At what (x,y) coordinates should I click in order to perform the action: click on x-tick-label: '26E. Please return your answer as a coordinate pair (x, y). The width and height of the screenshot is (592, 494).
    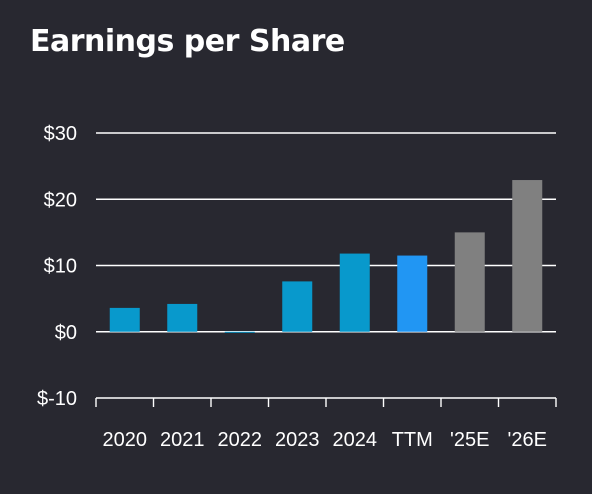
    Looking at the image, I should click on (527, 440).